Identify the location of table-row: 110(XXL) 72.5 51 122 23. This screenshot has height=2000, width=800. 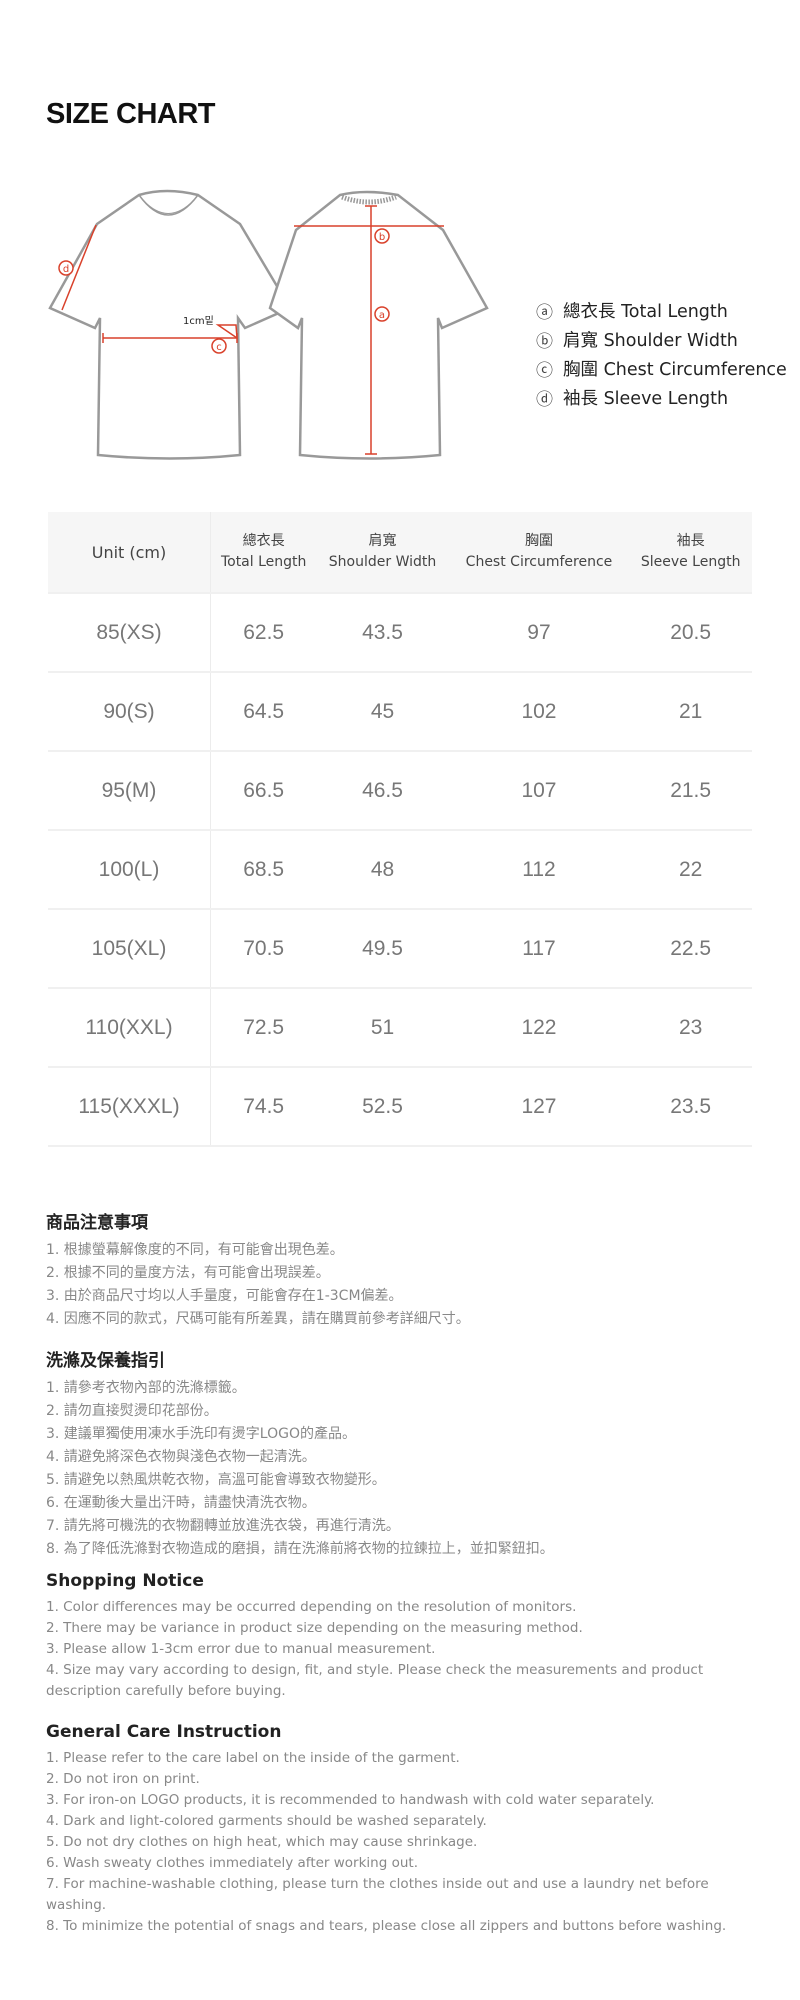
(400, 1027).